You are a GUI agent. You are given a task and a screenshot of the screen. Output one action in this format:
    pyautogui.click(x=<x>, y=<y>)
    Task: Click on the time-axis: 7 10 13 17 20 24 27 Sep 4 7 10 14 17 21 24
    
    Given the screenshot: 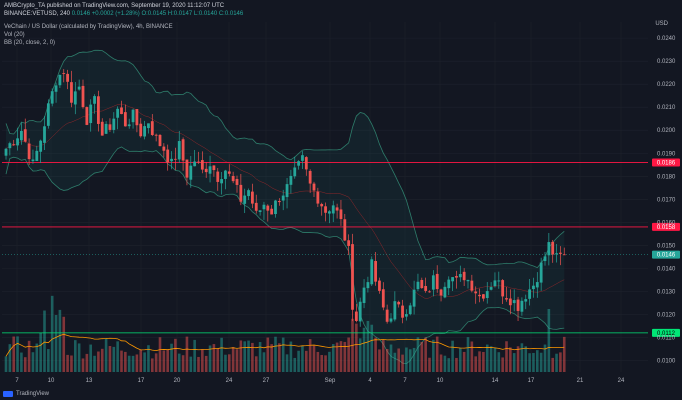 What is the action you would take?
    pyautogui.click(x=320, y=381)
    